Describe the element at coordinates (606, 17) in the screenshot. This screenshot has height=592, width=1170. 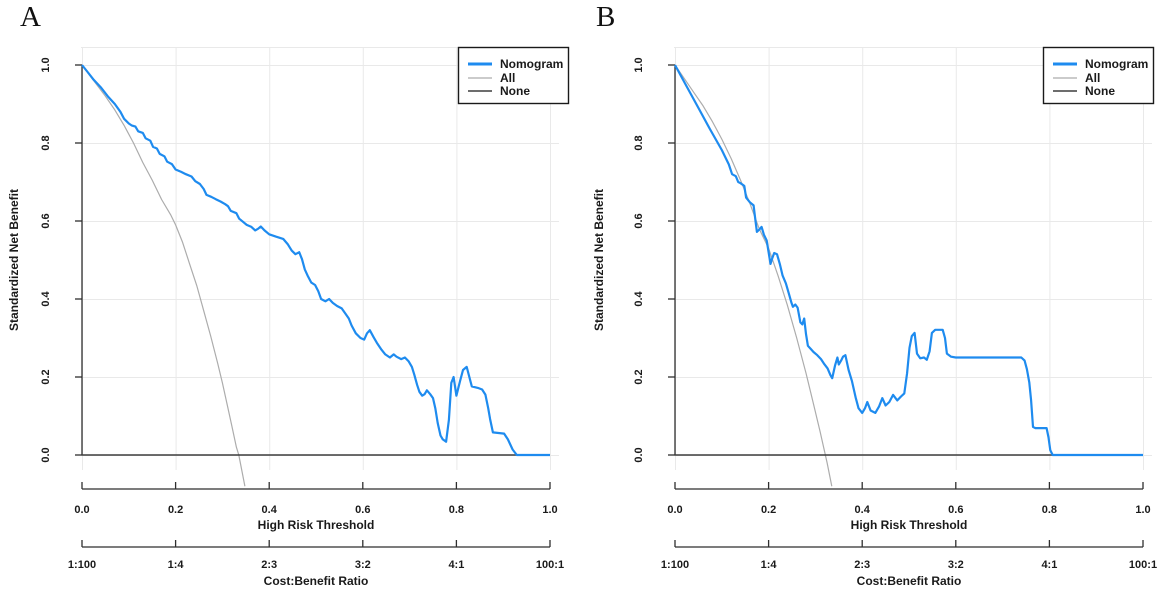
I see `panel-b-label: B` at that location.